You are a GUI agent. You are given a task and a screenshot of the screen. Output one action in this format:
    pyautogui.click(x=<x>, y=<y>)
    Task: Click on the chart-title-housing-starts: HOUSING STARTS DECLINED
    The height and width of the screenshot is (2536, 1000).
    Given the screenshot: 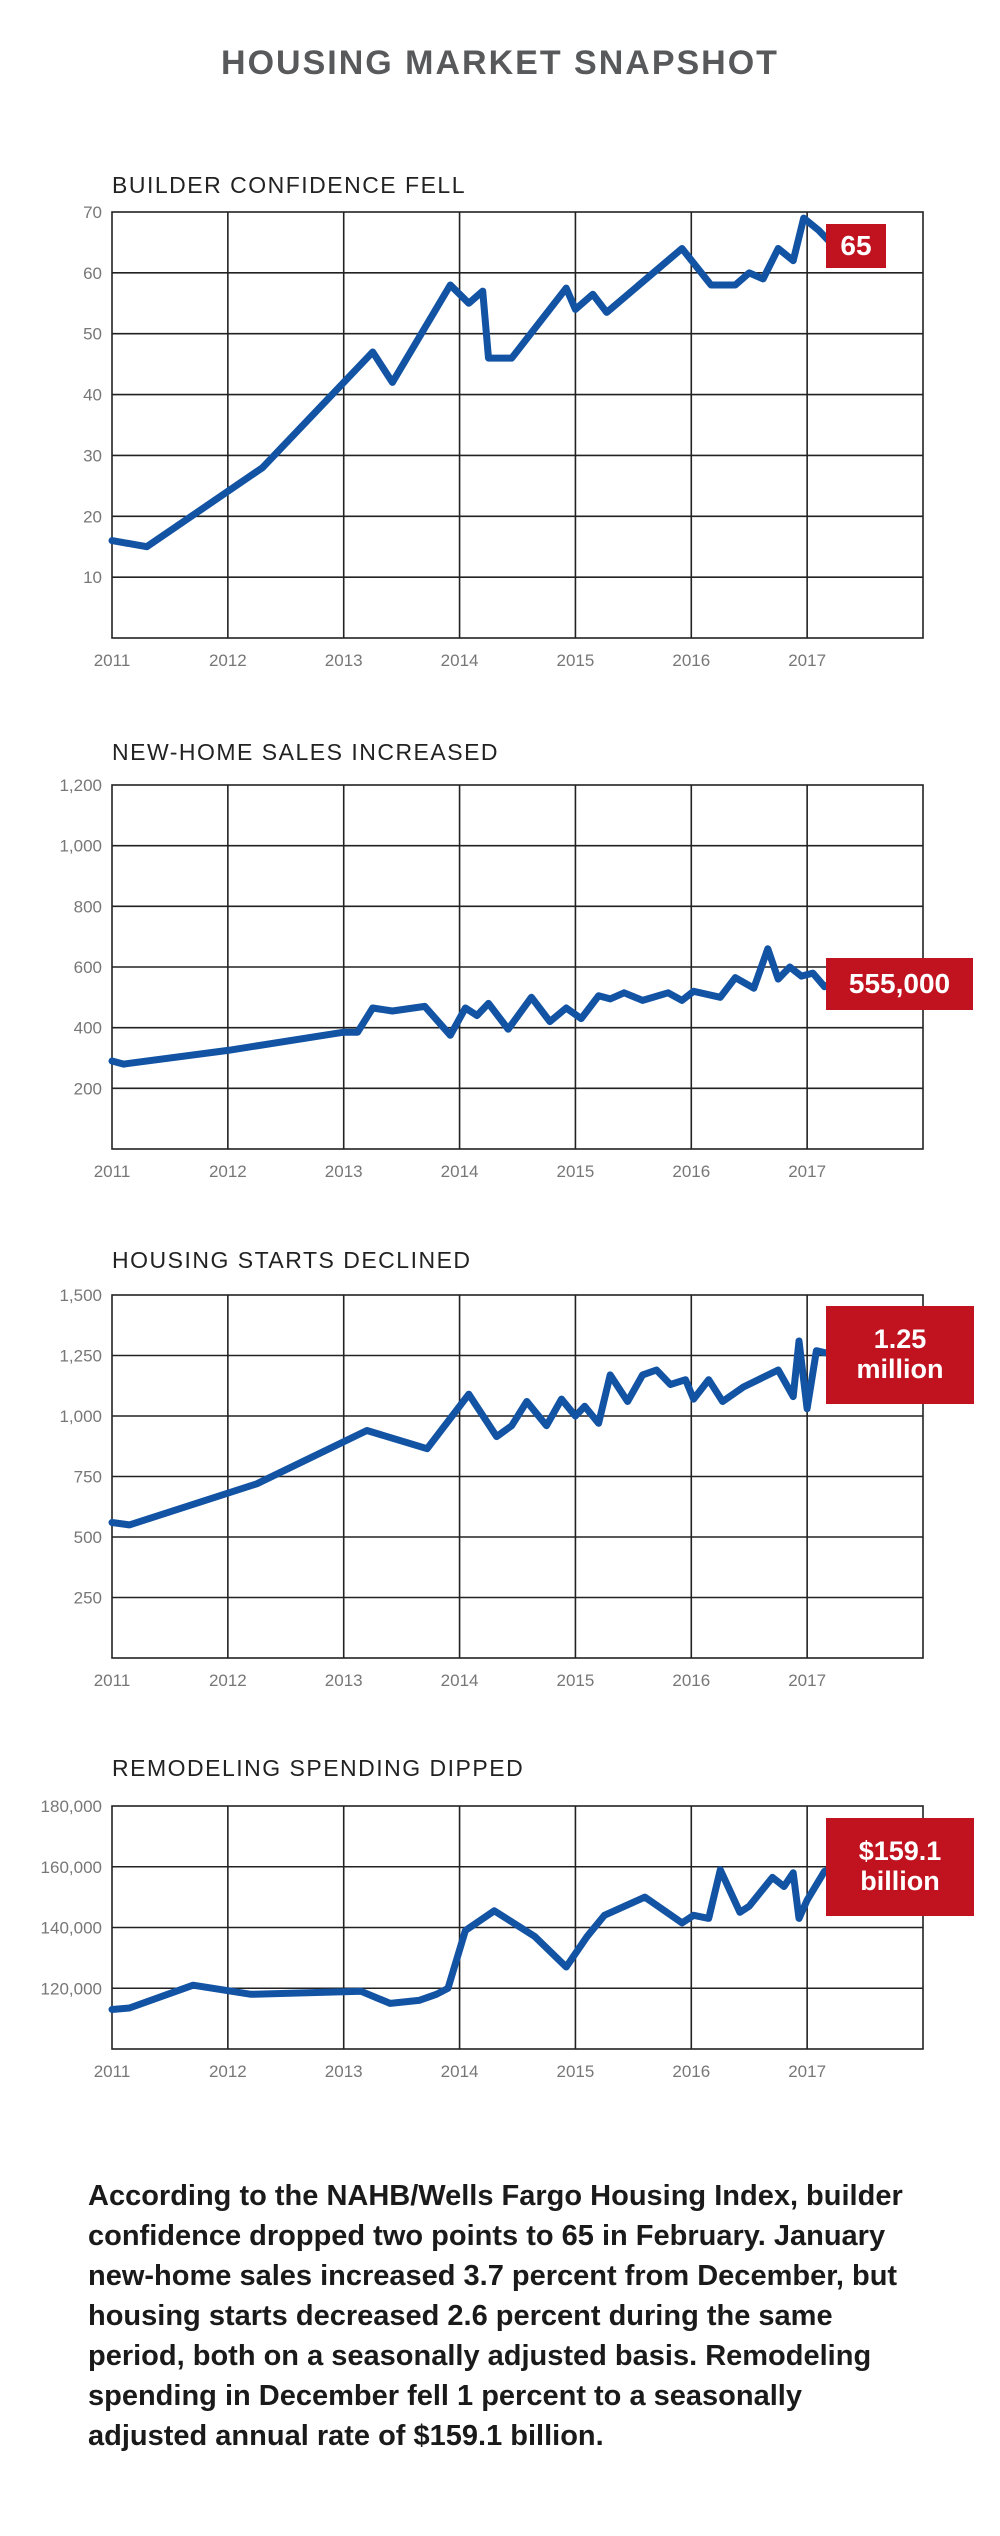 What is the action you would take?
    pyautogui.click(x=292, y=1260)
    